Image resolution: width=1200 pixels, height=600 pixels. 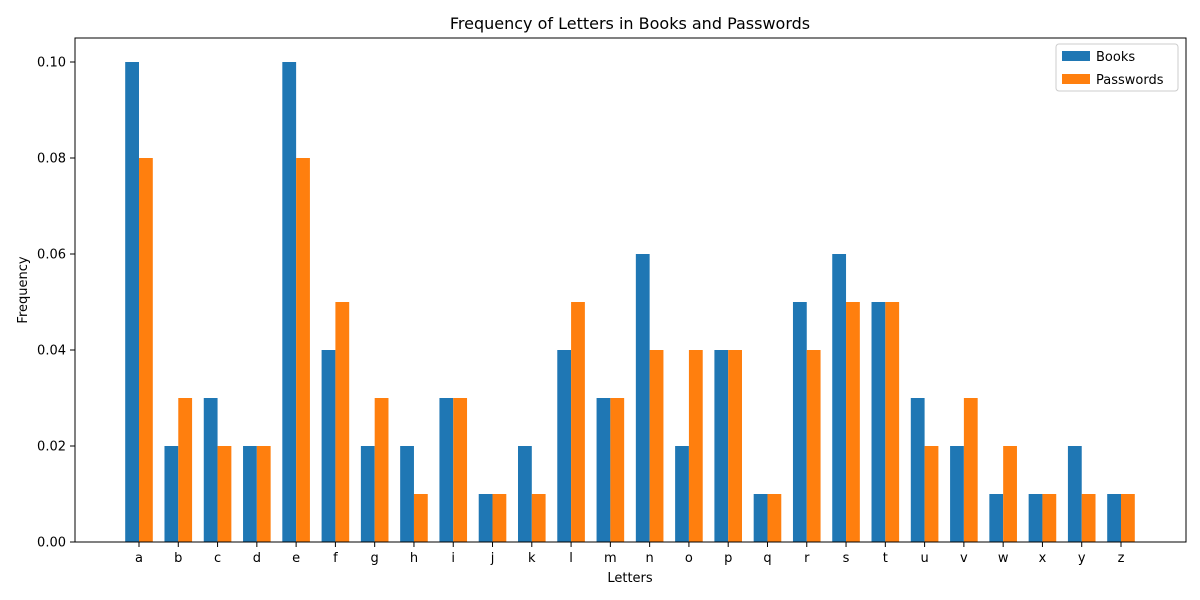 I want to click on bar-passwords-k, so click(x=538, y=518).